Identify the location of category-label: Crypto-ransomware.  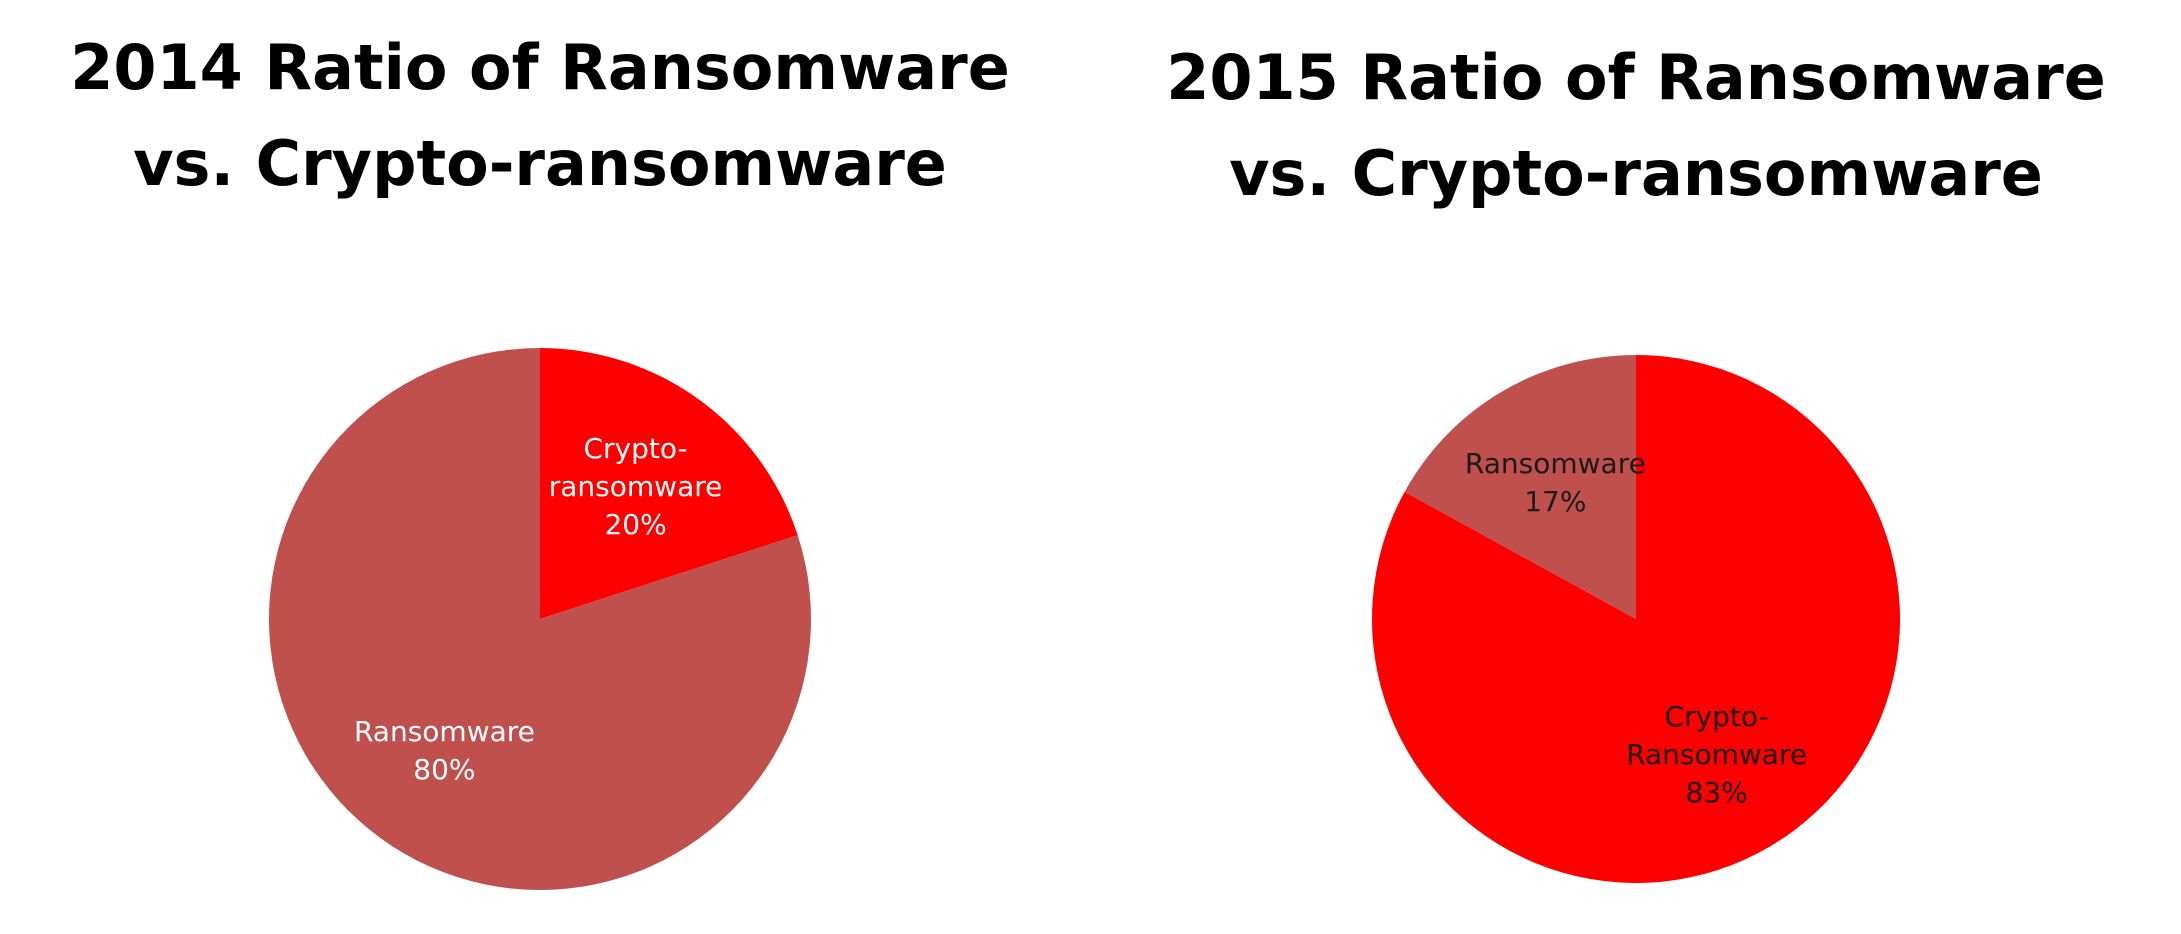
(635, 468).